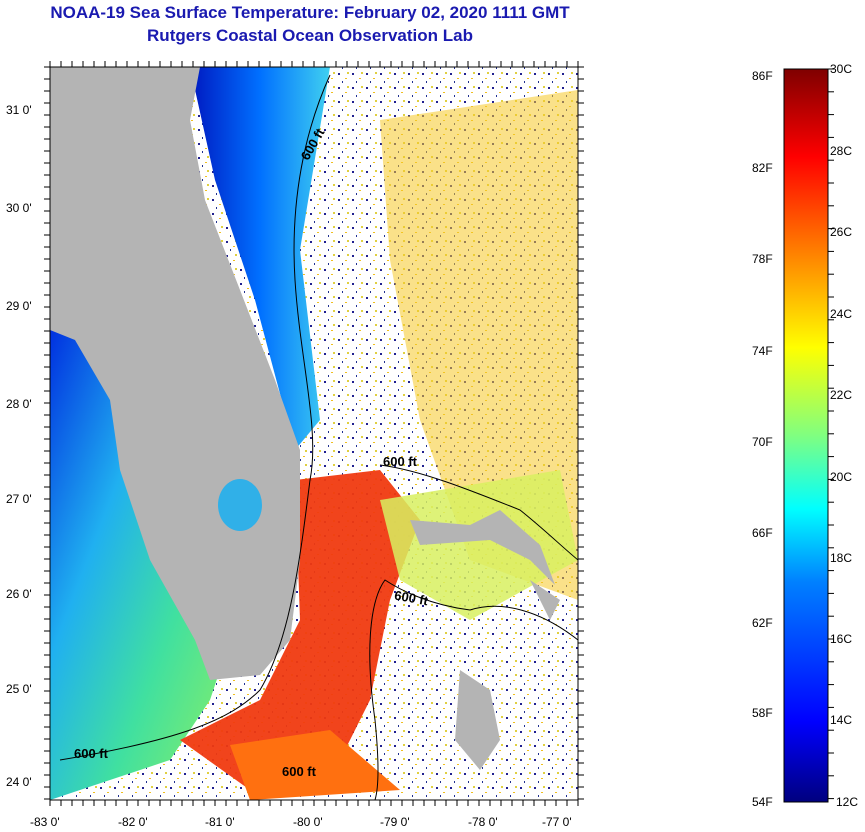 The width and height of the screenshot is (865, 832). What do you see at coordinates (557, 822) in the screenshot?
I see `lon-label-77: -77 0'` at bounding box center [557, 822].